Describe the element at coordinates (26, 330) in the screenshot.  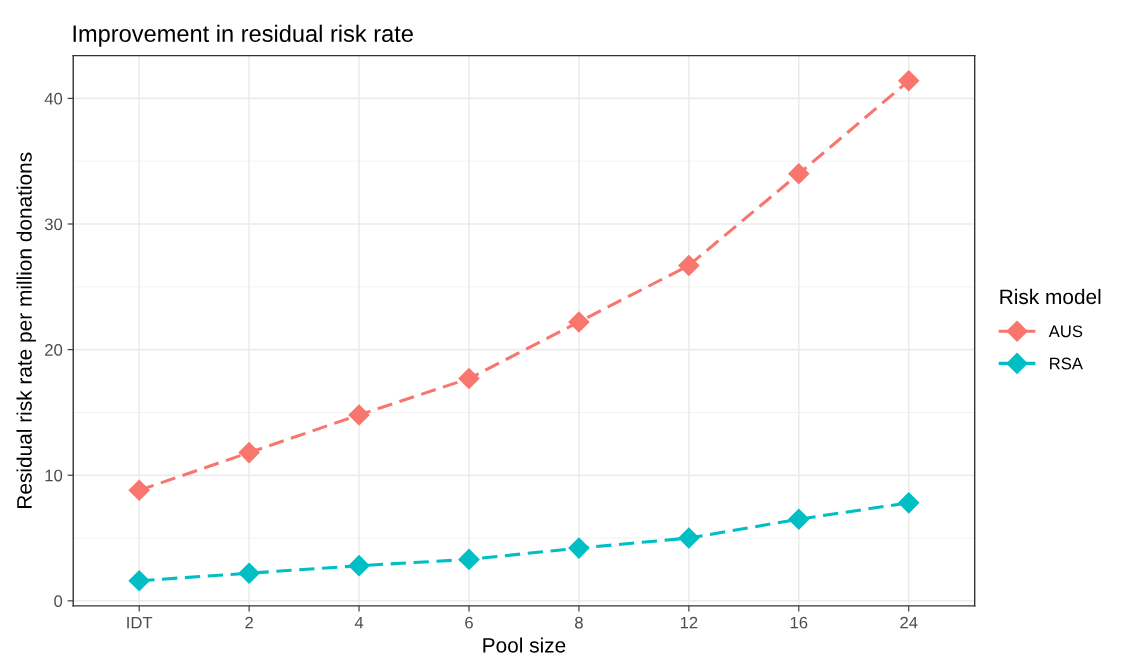
I see `y-axis-title: Residual risk rate per million donations` at that location.